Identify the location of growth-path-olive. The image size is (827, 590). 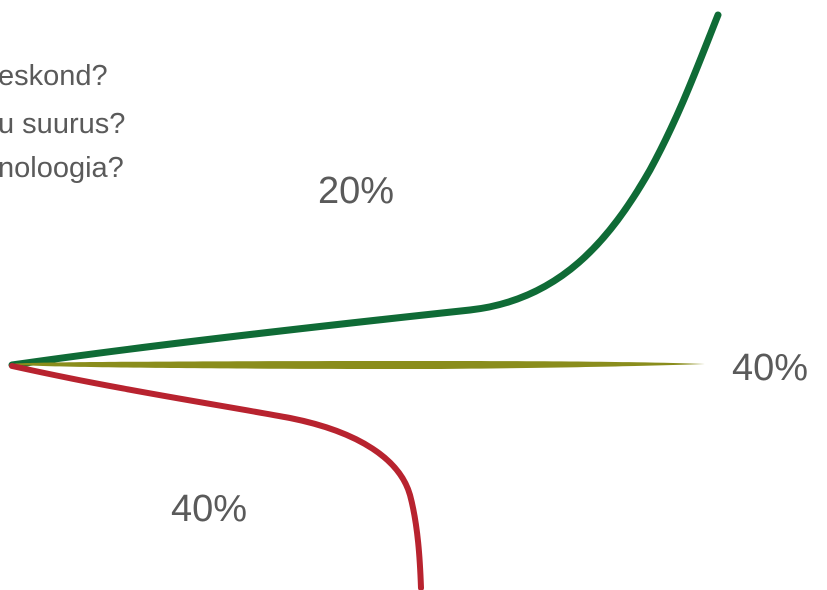
(358, 365).